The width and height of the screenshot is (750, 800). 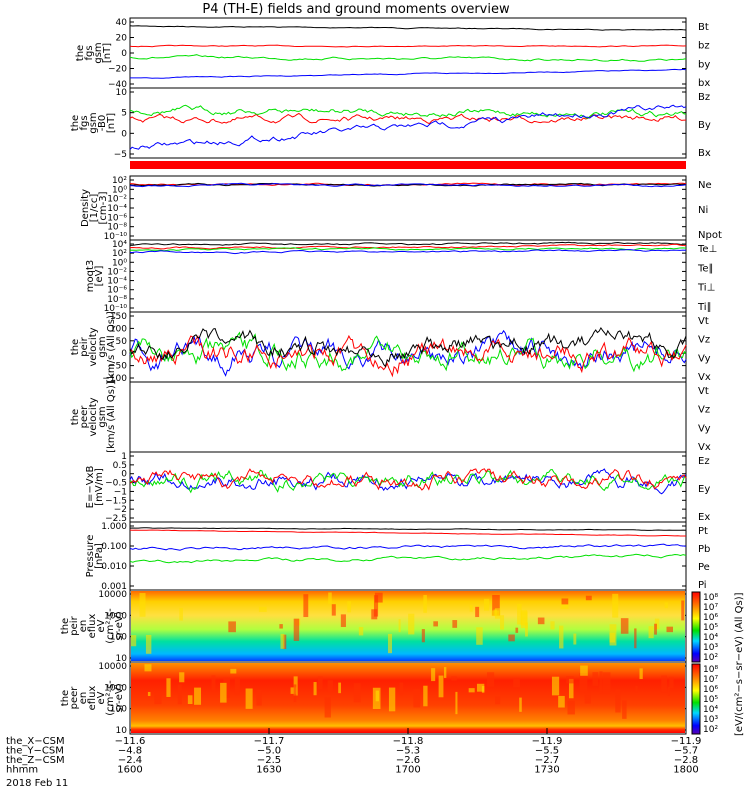 I want to click on y-tick-label: 10⁻⁶, so click(x=117, y=218).